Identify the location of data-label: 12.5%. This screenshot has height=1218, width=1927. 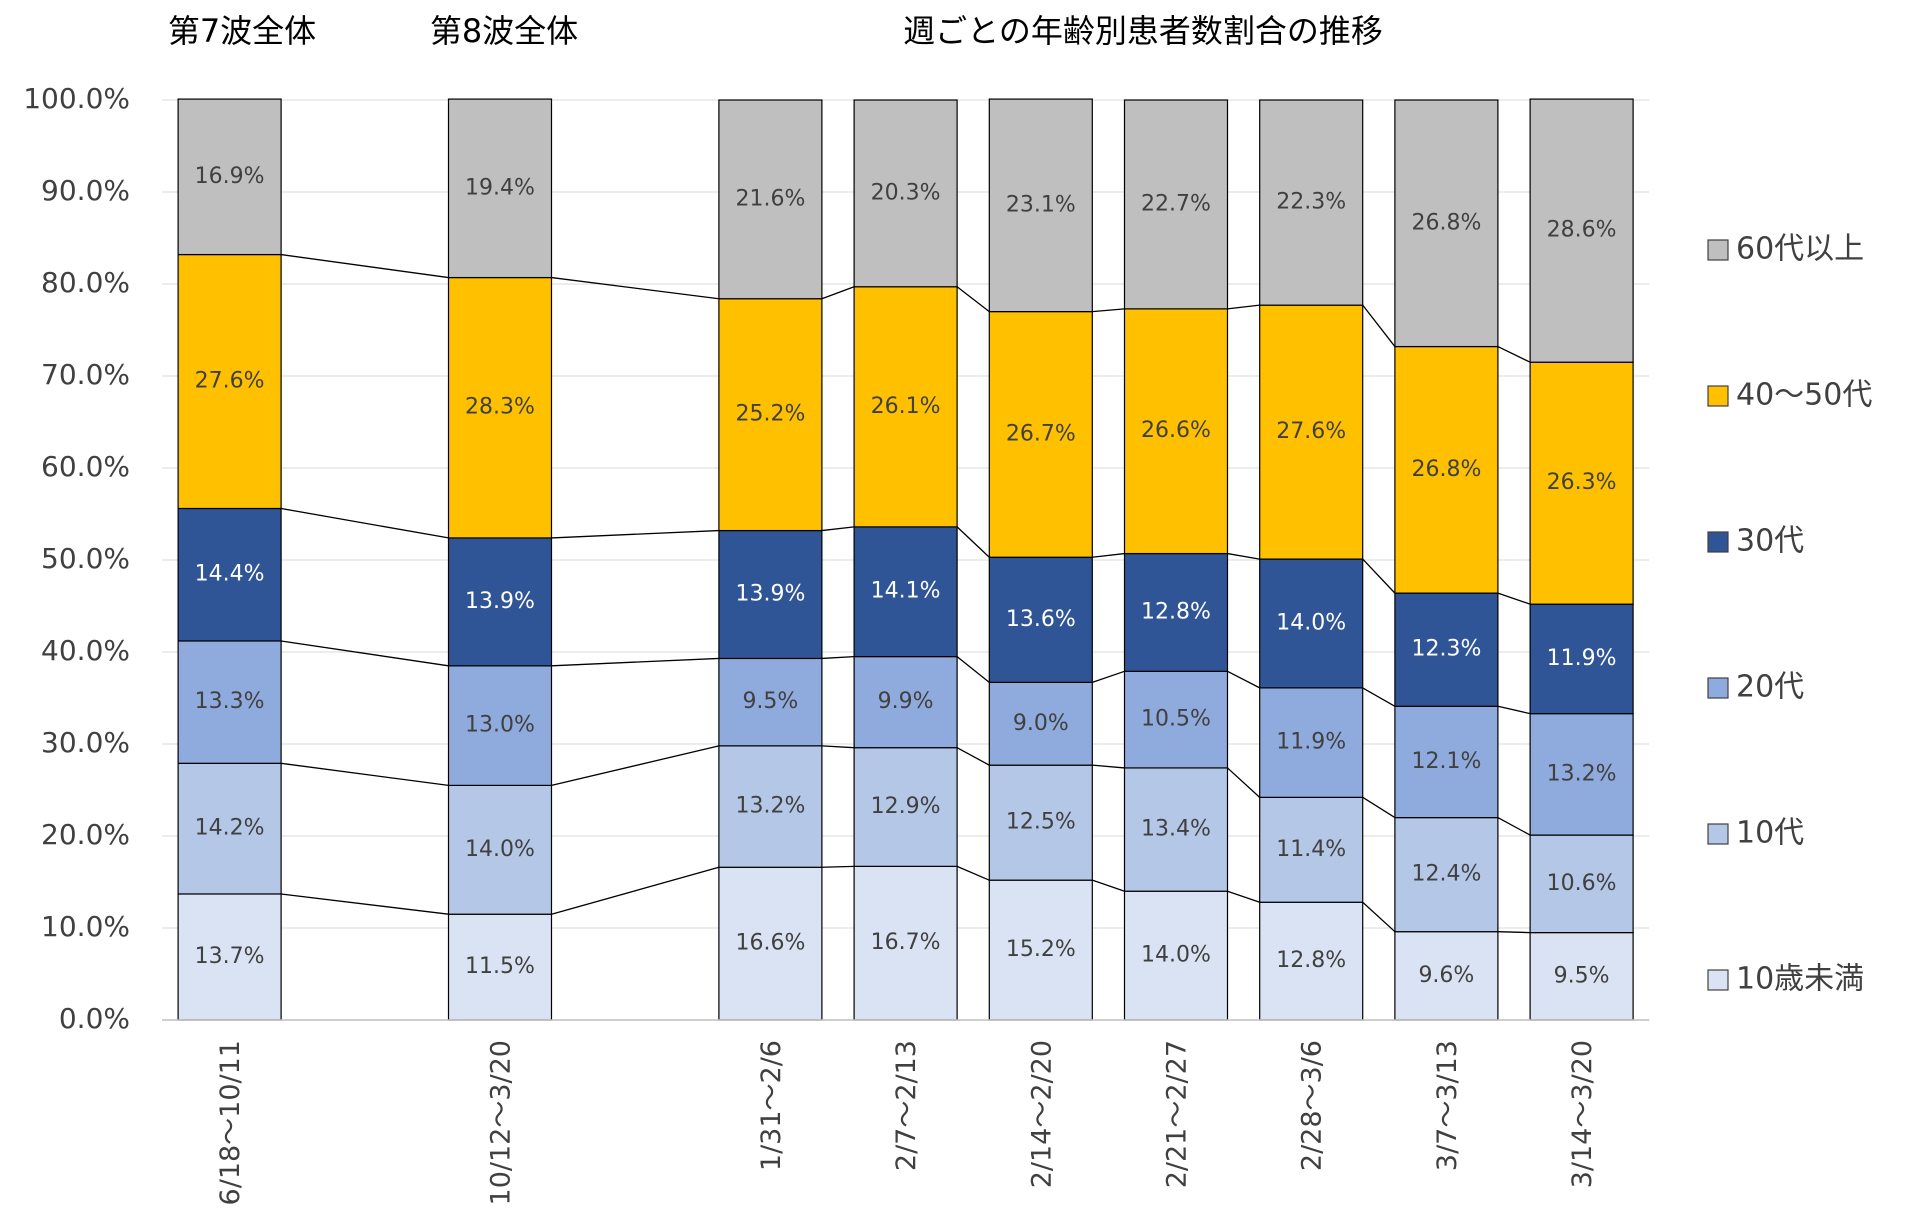
(1041, 822).